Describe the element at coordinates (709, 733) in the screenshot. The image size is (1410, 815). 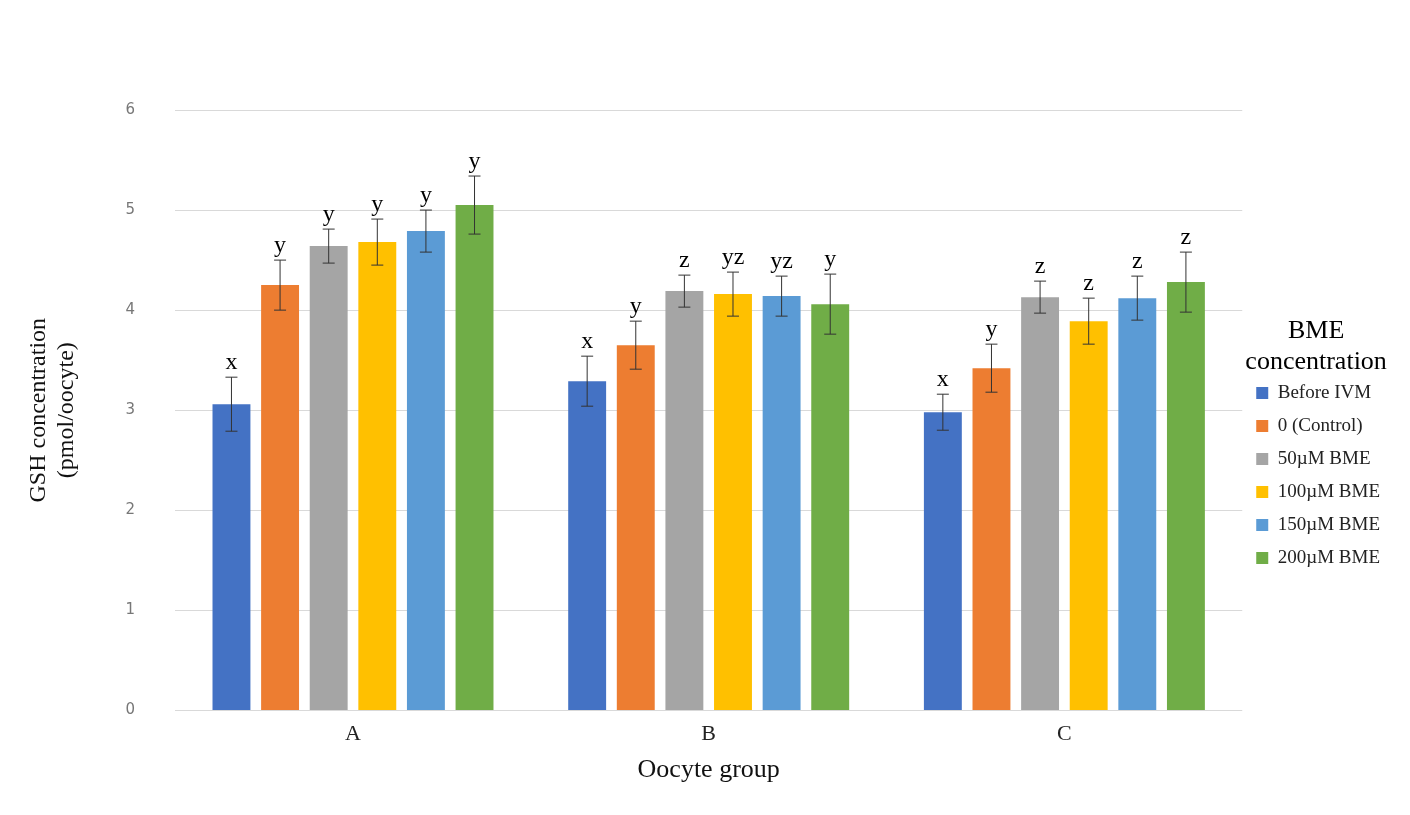
I see `x-tick-label: B` at that location.